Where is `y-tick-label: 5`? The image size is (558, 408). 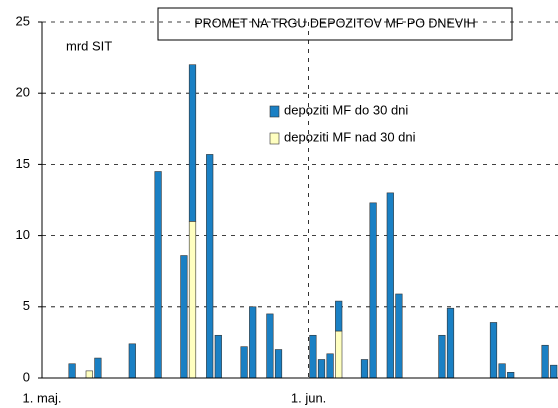
y-tick-label: 5 is located at coordinates (26, 305).